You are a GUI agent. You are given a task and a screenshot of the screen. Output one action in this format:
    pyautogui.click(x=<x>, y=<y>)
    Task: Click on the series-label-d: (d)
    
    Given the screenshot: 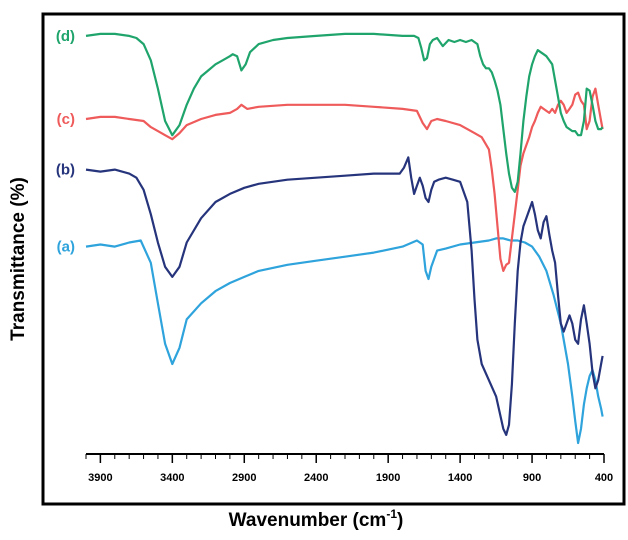 What is the action you would take?
    pyautogui.click(x=65, y=36)
    